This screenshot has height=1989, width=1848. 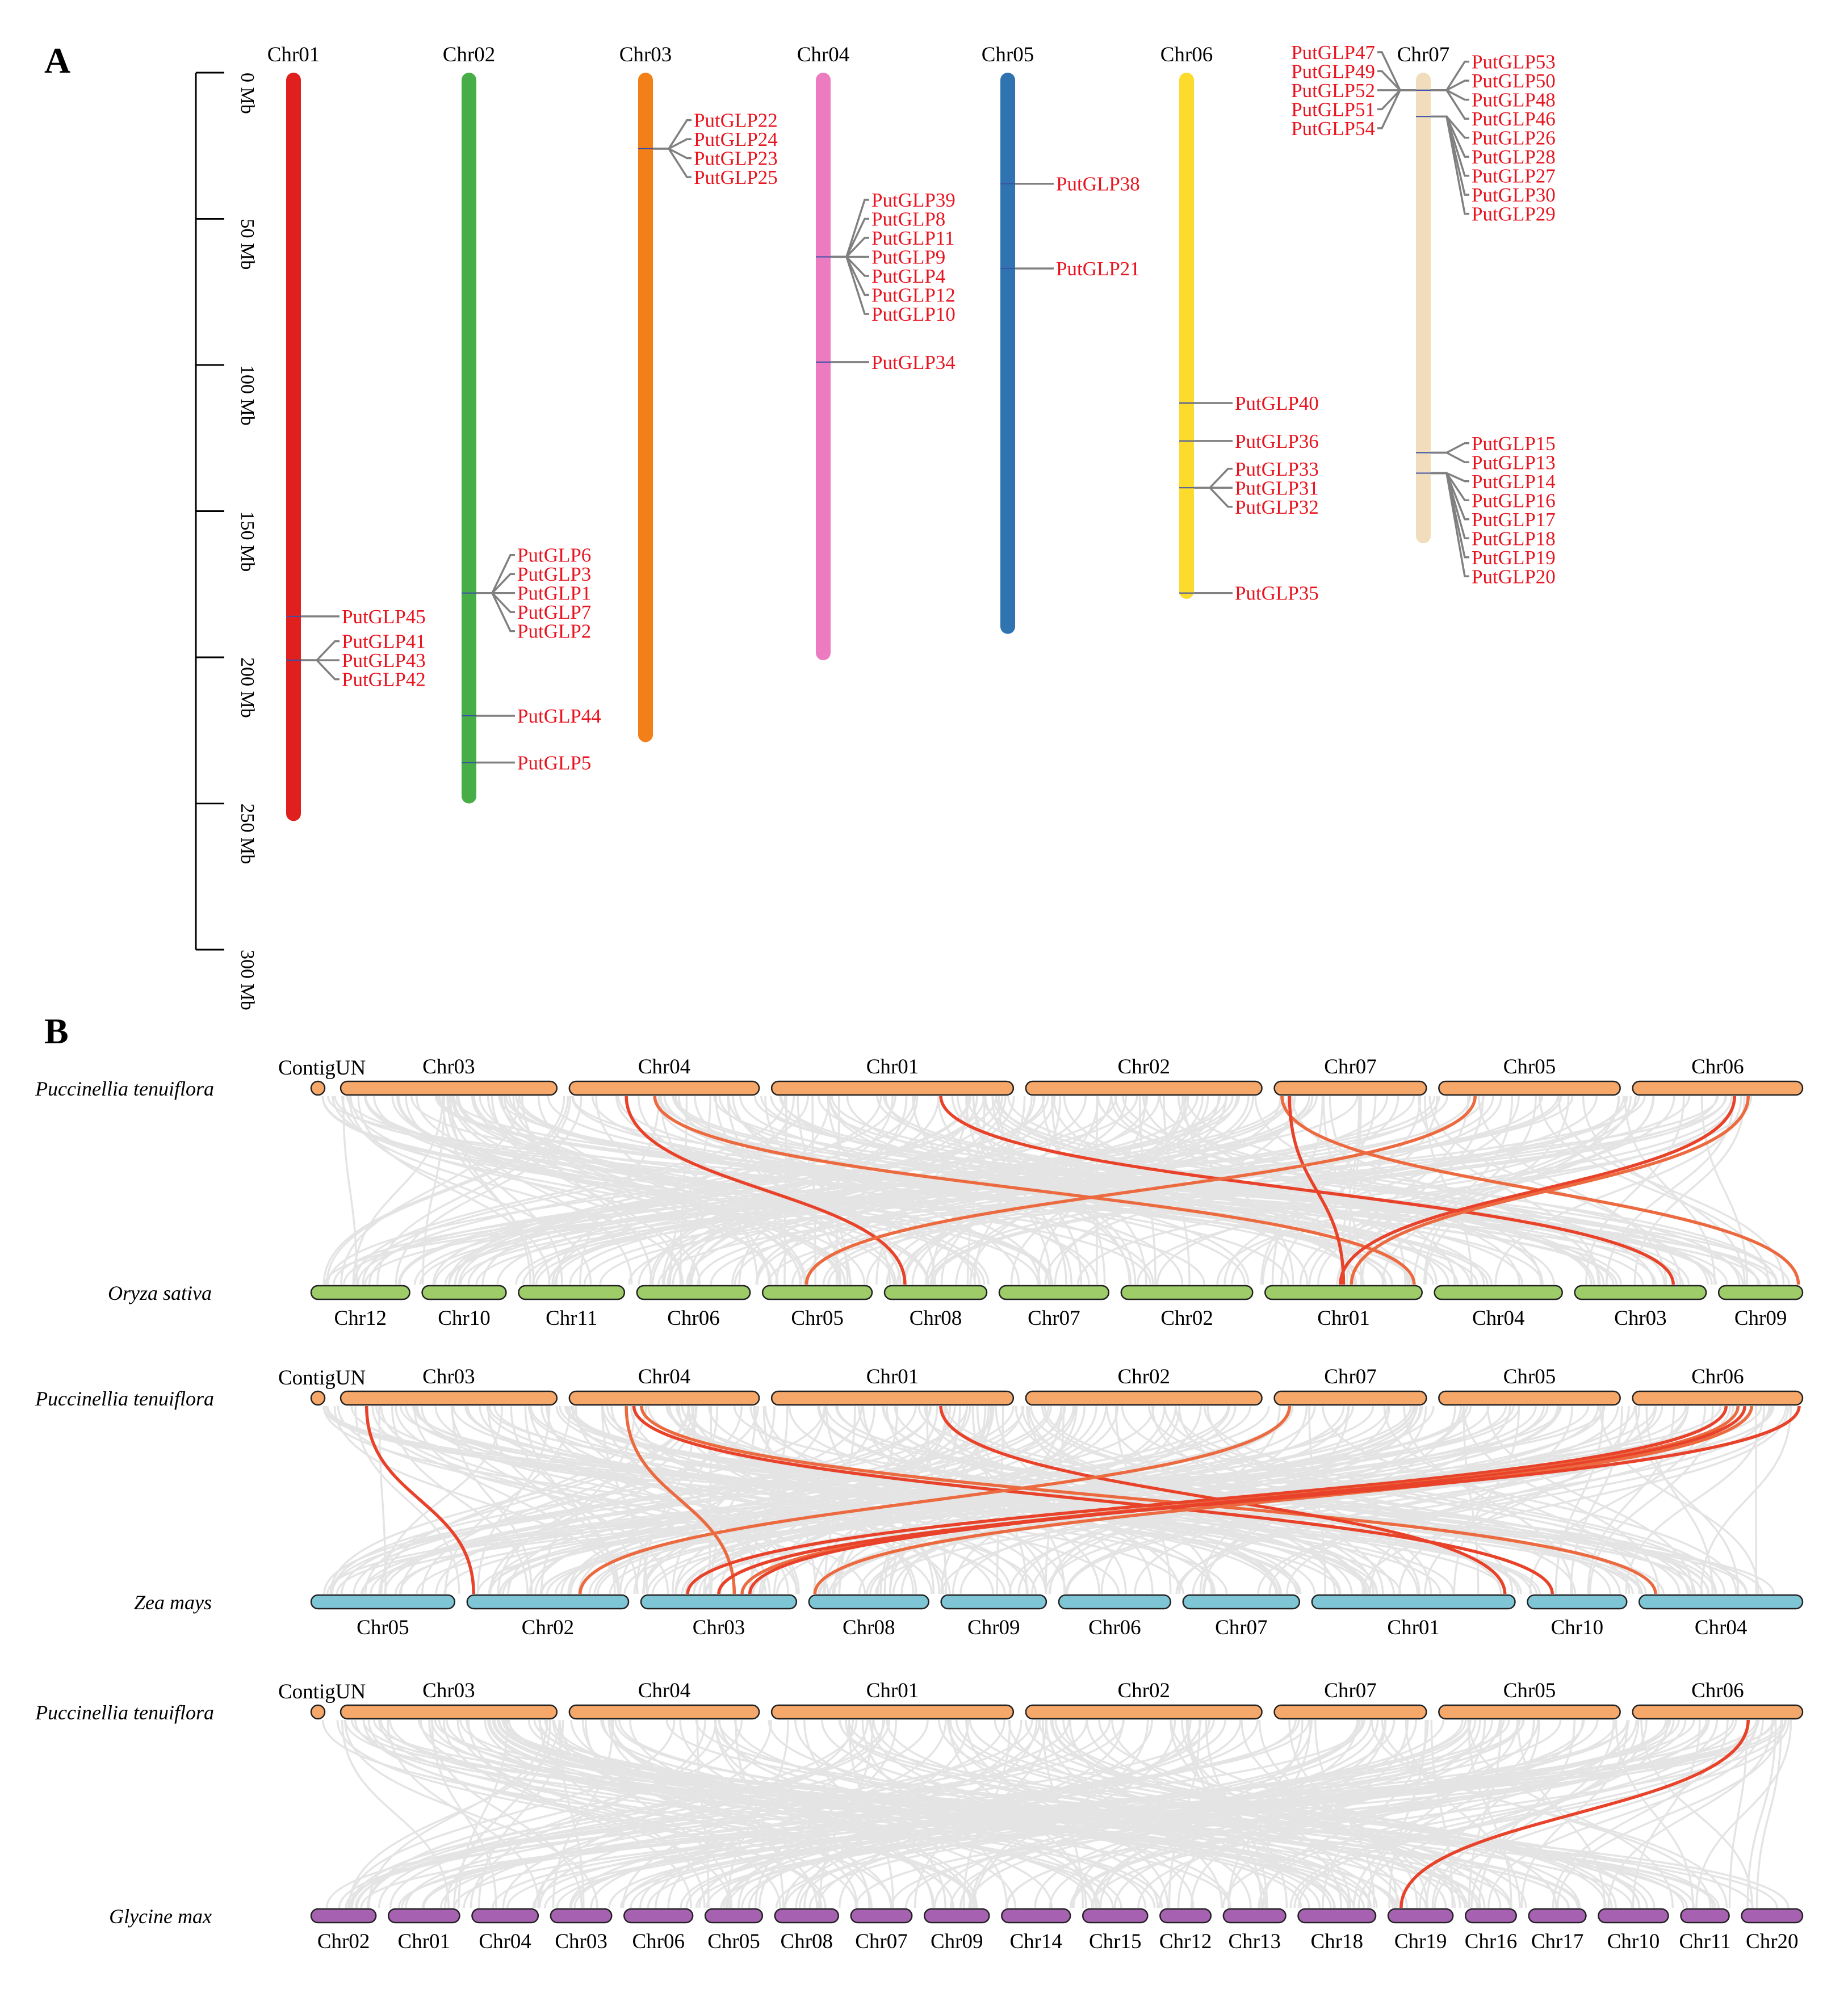 What do you see at coordinates (1115, 1941) in the screenshot?
I see `bottom-chromosome-label: Chr15` at bounding box center [1115, 1941].